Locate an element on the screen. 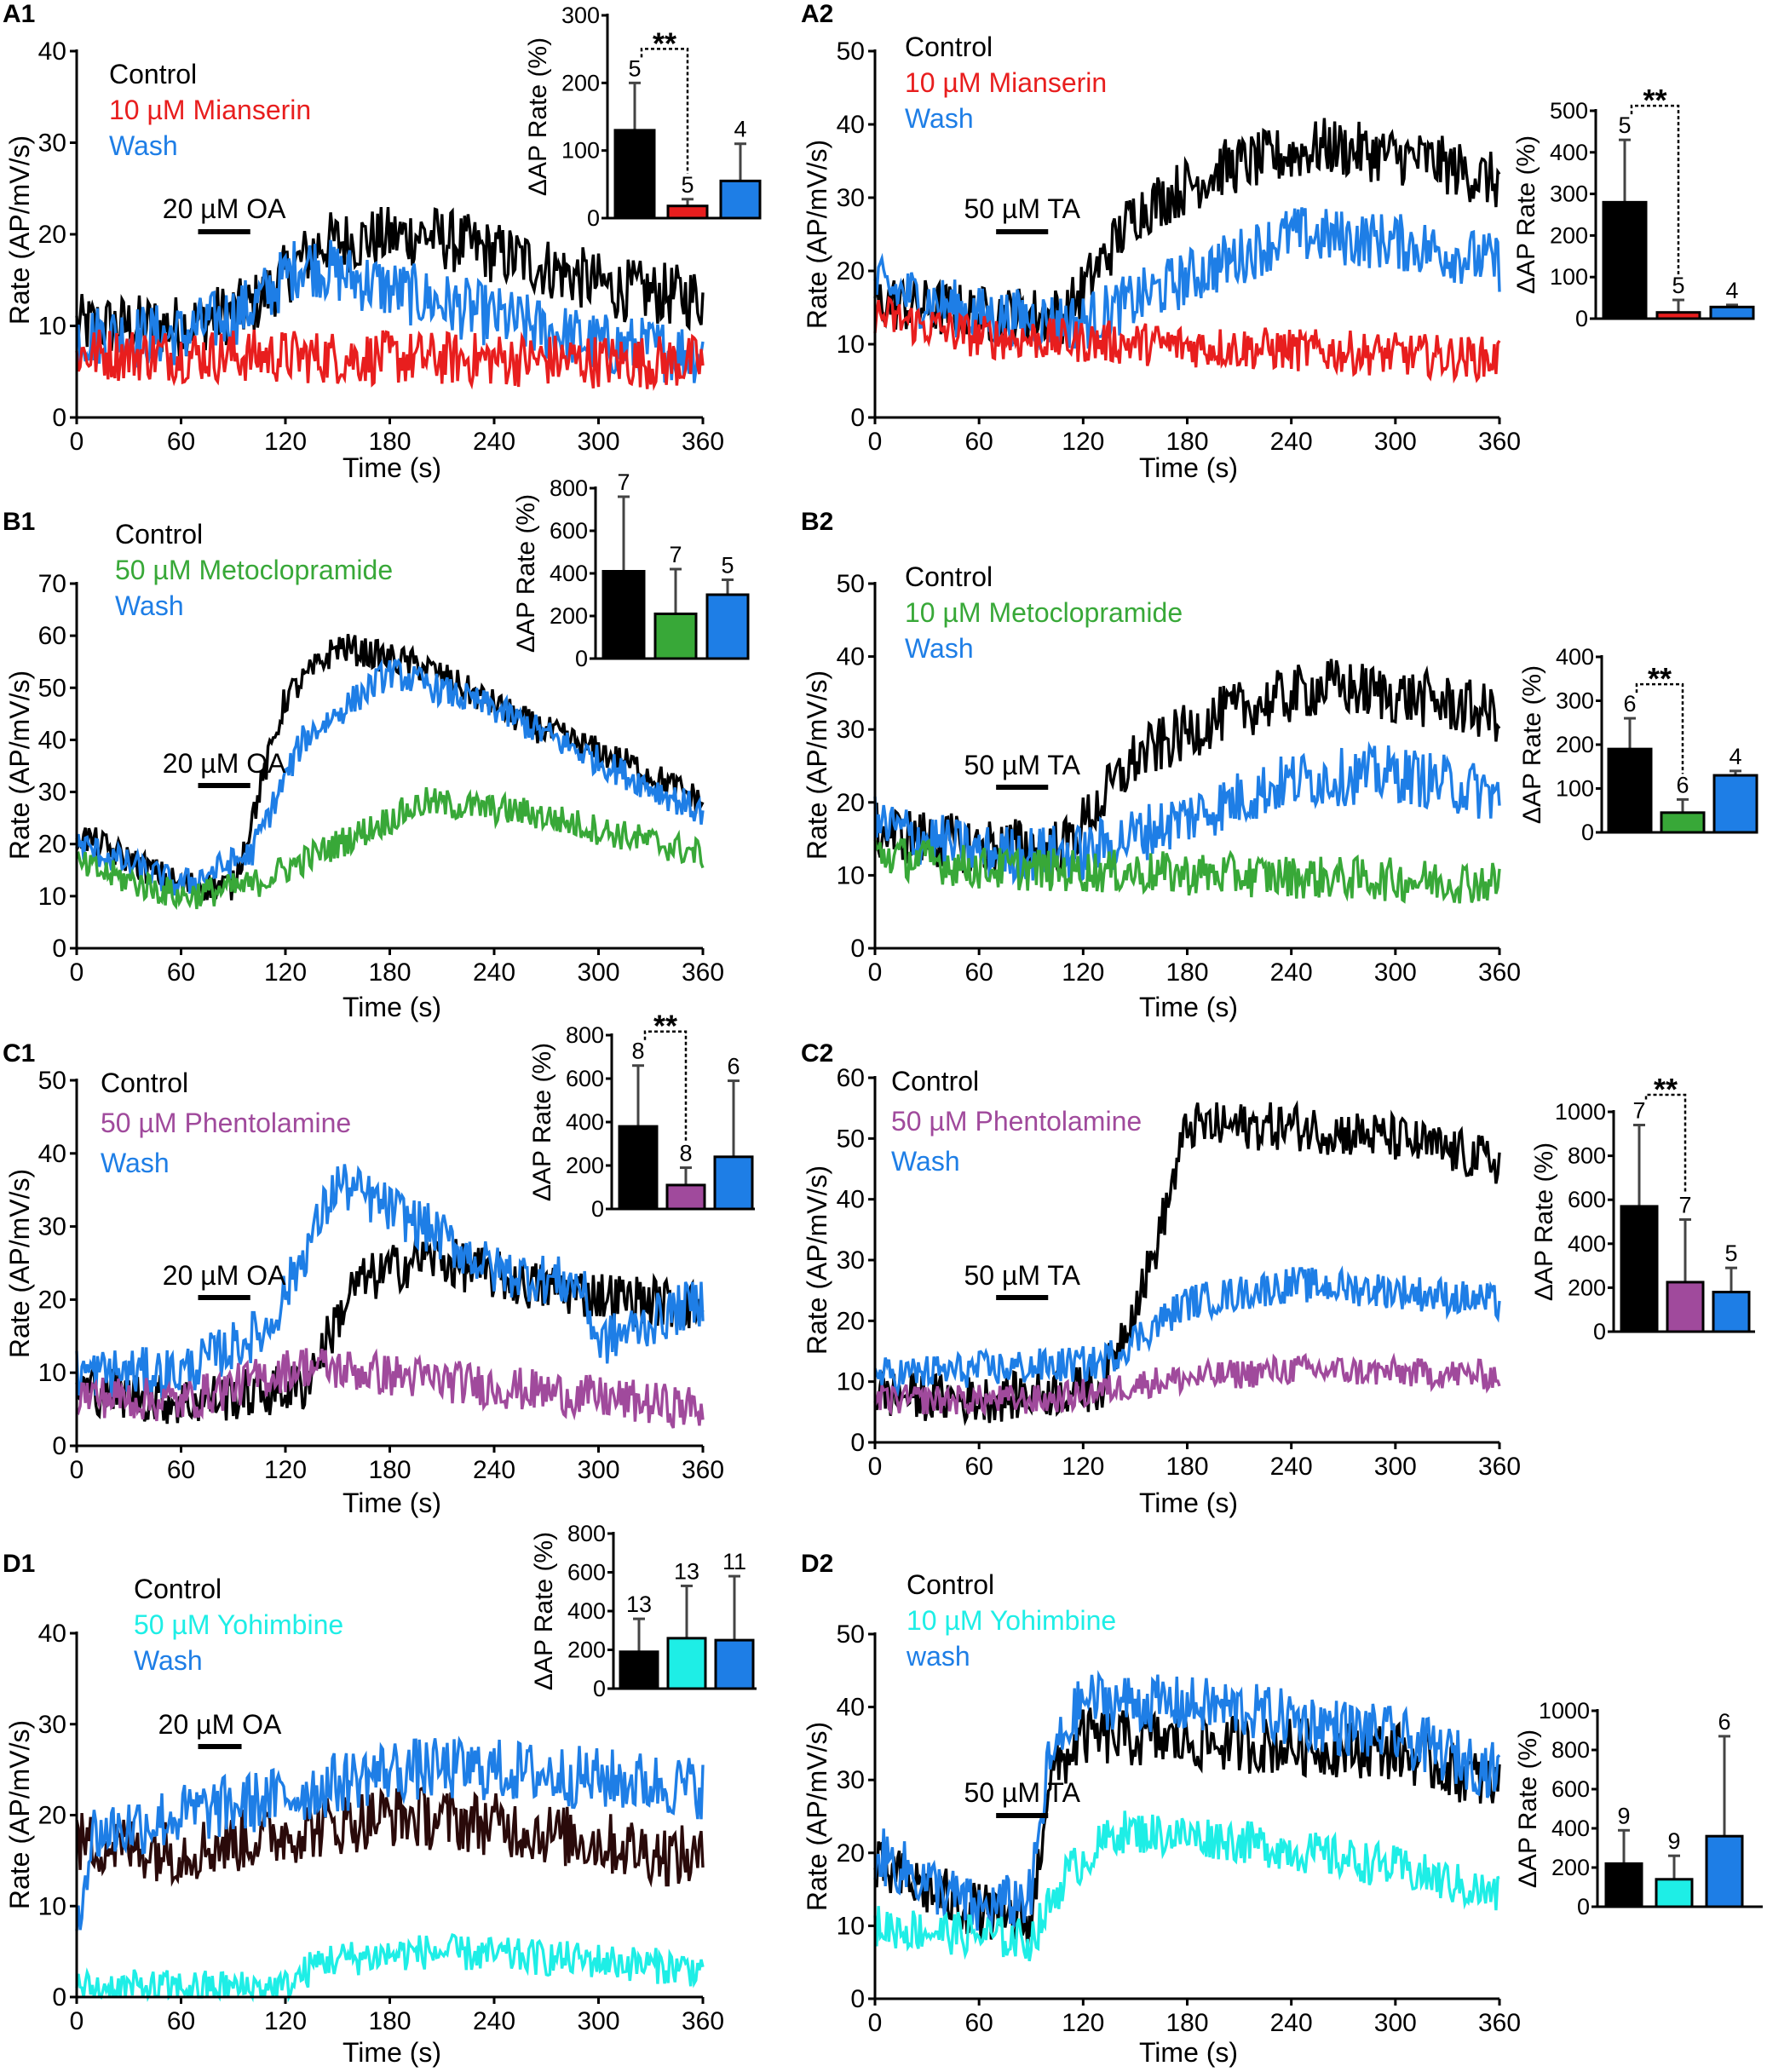  x-tick-label: 240 is located at coordinates (494, 2021).